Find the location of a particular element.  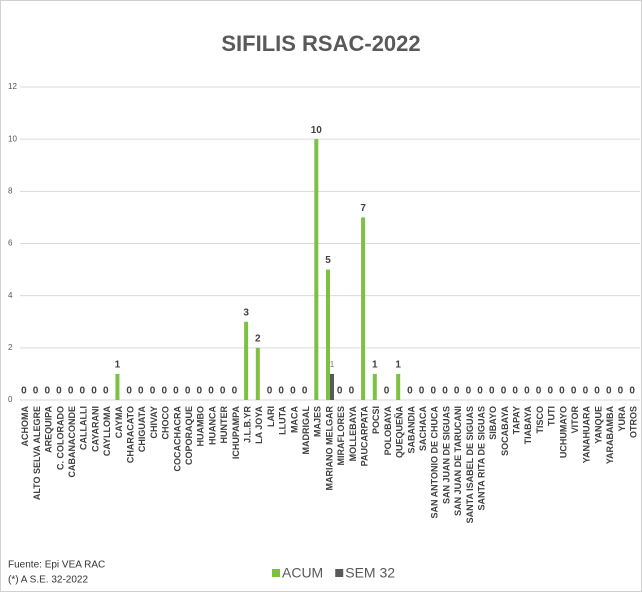

x-tick-label: MACA is located at coordinates (294, 419).